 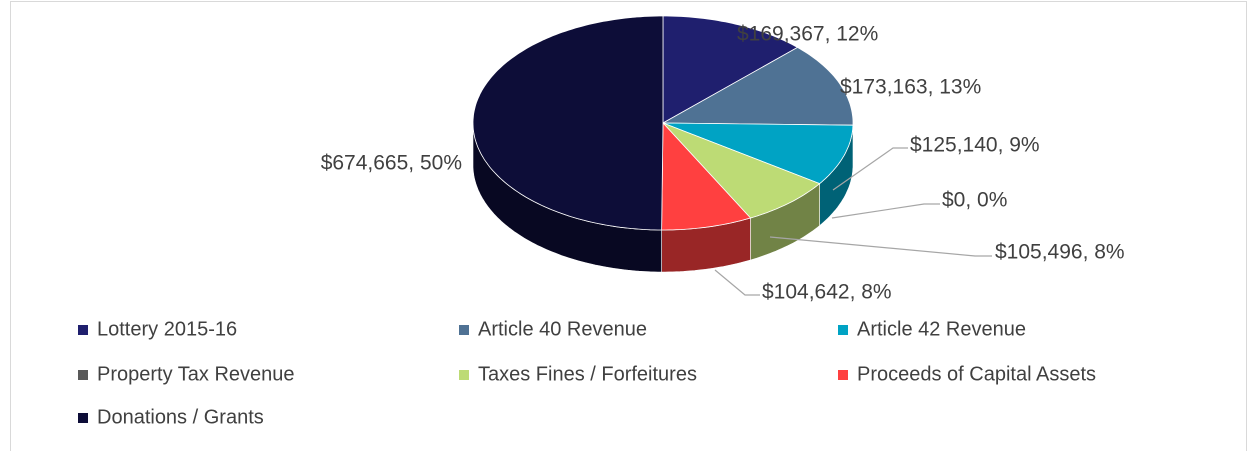 What do you see at coordinates (167, 329) in the screenshot?
I see `legend-label: Lottery 2015-16` at bounding box center [167, 329].